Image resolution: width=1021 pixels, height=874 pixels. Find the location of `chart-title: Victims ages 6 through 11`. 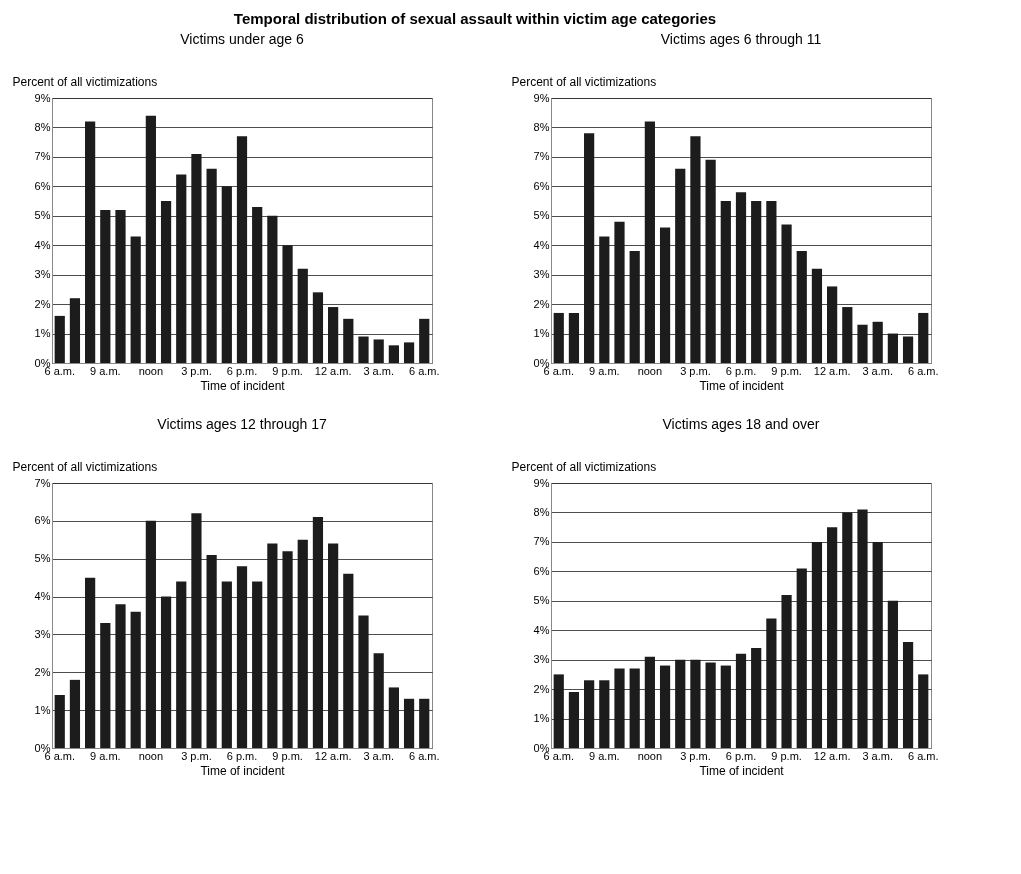

chart-title: Victims ages 6 through 11 is located at coordinates (741, 39).